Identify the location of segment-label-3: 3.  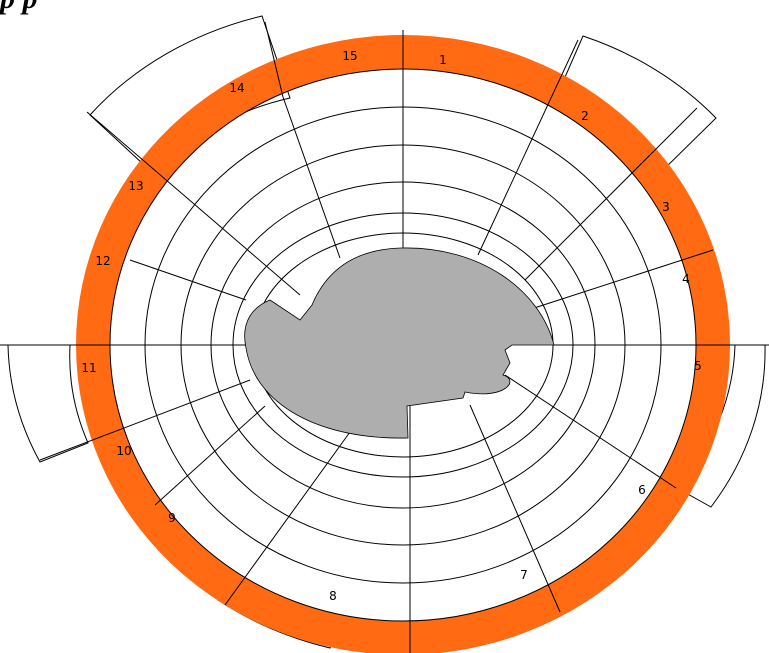
(666, 207).